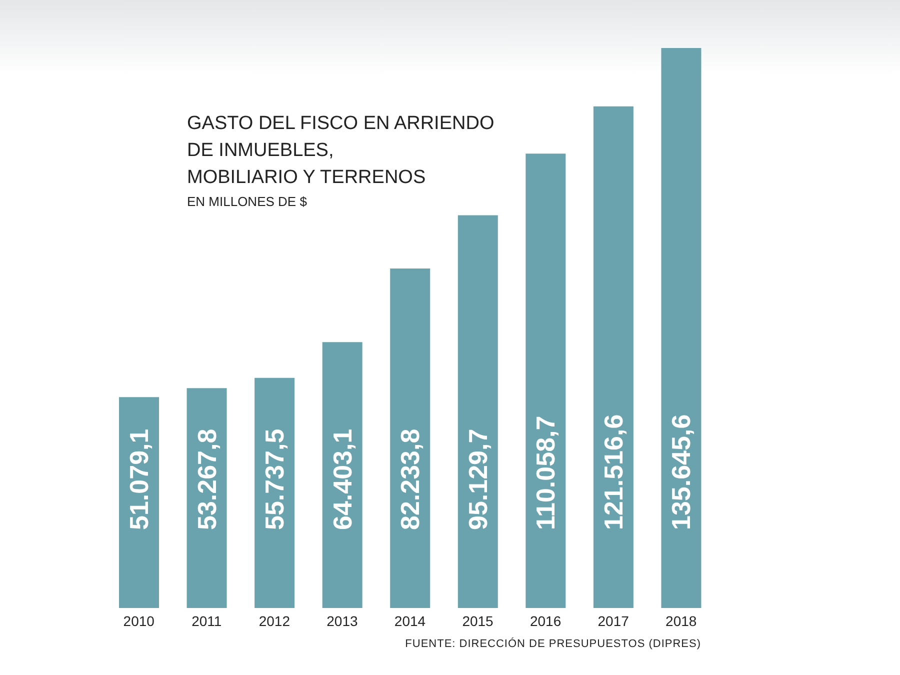 The image size is (900, 675). Describe the element at coordinates (342, 479) in the screenshot. I see `data-label: 64.403,1` at that location.